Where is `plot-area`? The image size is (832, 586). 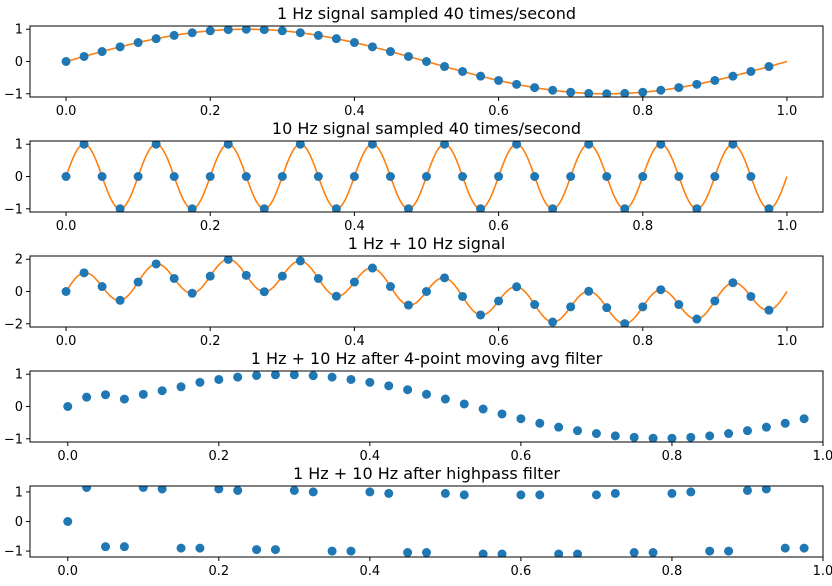
plot-area is located at coordinates (424, 61).